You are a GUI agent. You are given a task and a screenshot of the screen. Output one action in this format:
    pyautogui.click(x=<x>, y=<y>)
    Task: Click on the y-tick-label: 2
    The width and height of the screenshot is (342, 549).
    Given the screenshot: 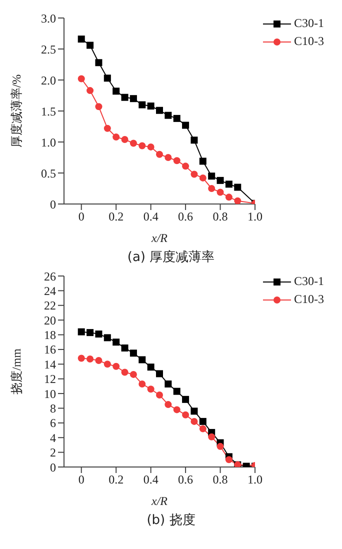 What is the action you would take?
    pyautogui.click(x=53, y=453)
    